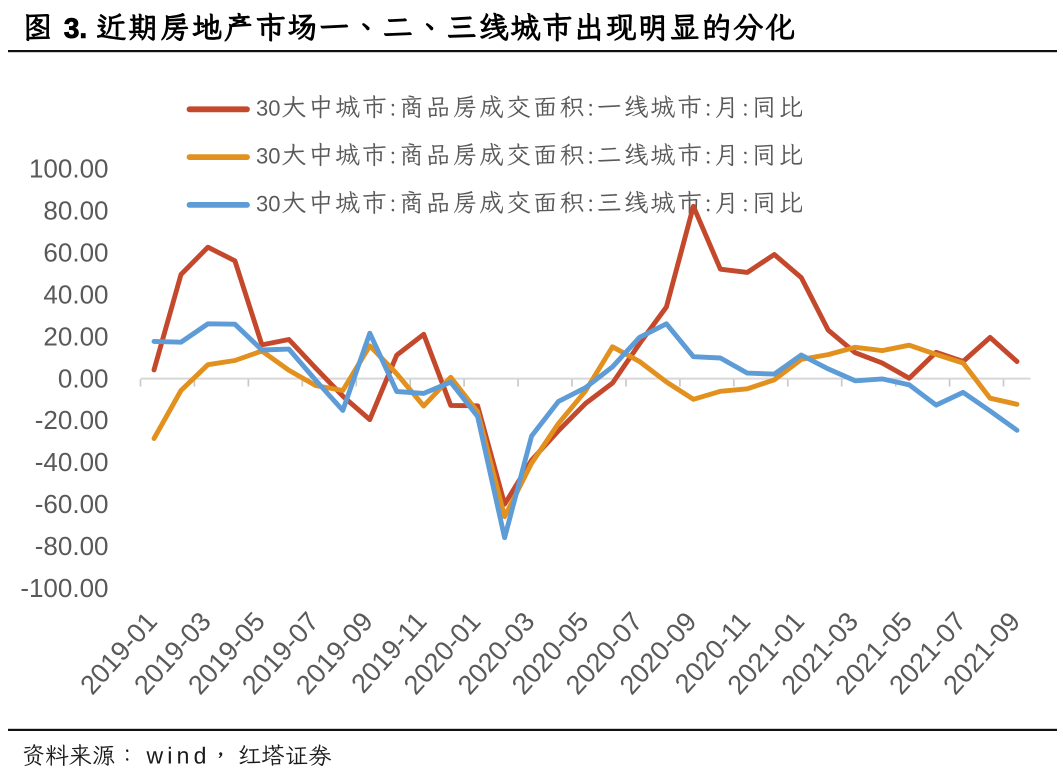  Describe the element at coordinates (72, 462) in the screenshot. I see `svg-text: -40.00` at that location.